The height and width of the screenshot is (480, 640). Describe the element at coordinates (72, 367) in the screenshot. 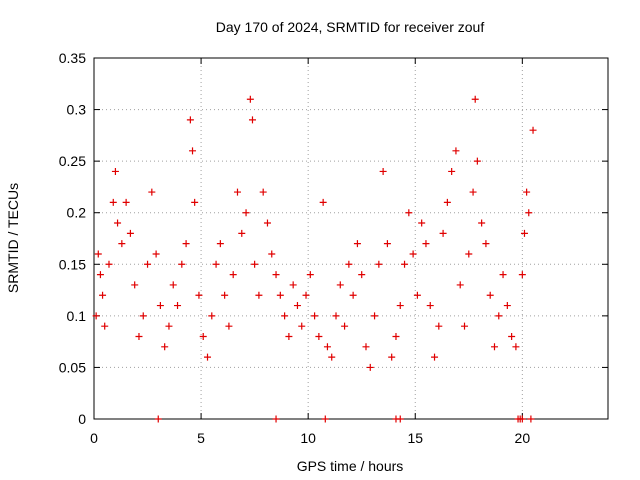

I see `y-tick-label: 0.05` at that location.